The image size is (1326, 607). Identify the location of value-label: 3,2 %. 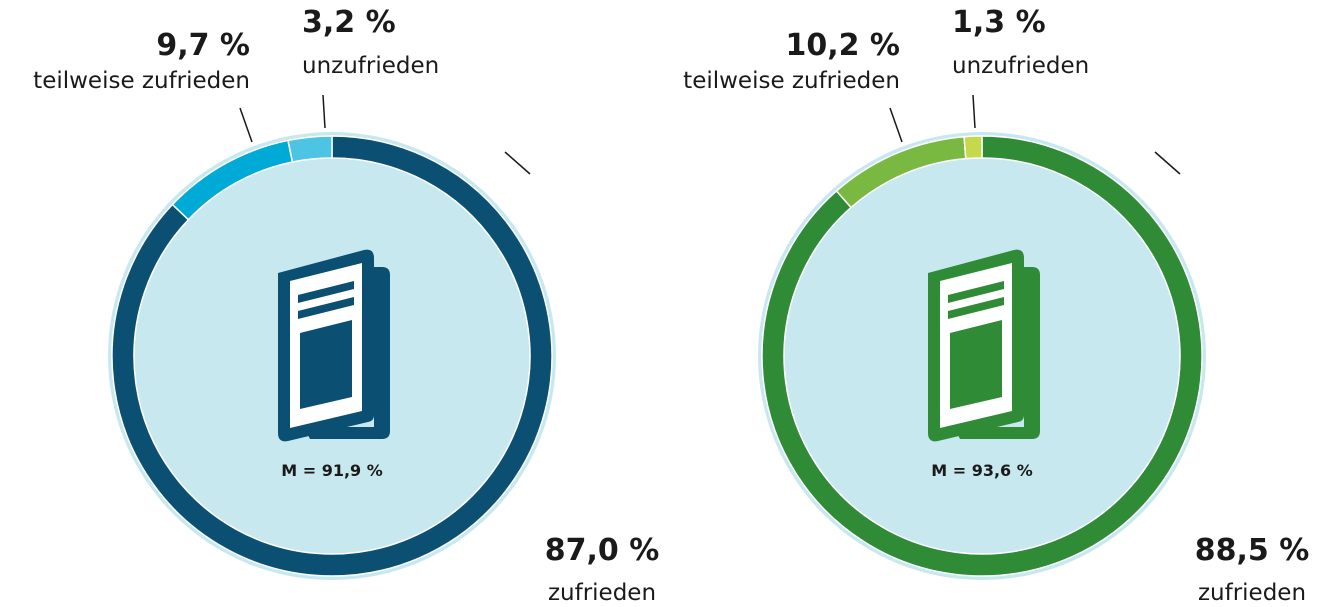
(349, 22).